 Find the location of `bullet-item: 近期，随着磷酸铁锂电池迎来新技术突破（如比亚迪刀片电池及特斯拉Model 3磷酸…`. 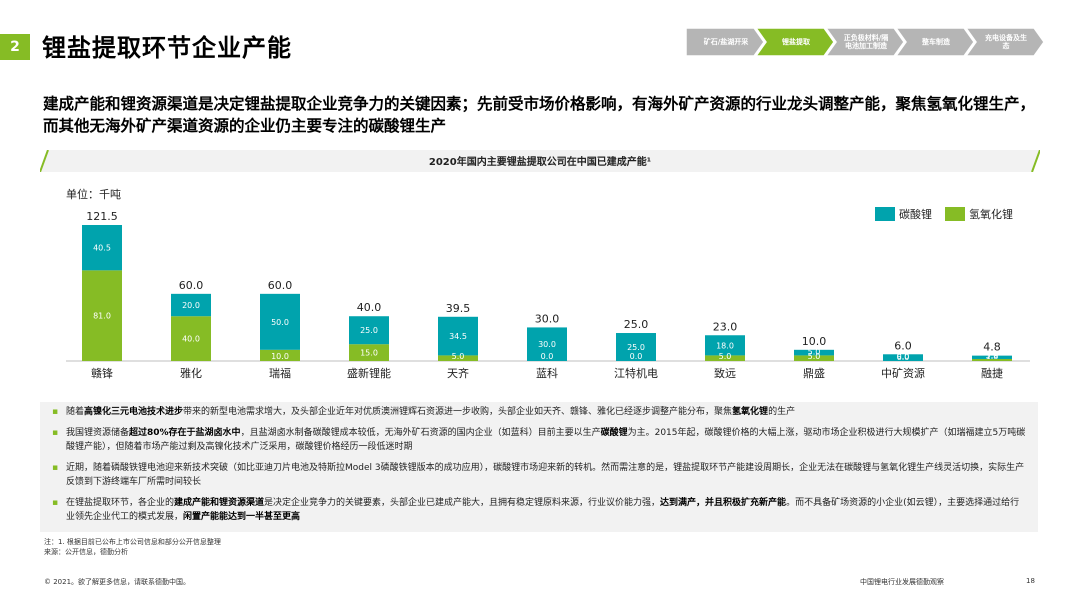

bullet-item: 近期，随着磷酸铁锂电池迎来新技术突破（如比亚迪刀片电池及特斯拉Model 3磷酸… is located at coordinates (540, 475).